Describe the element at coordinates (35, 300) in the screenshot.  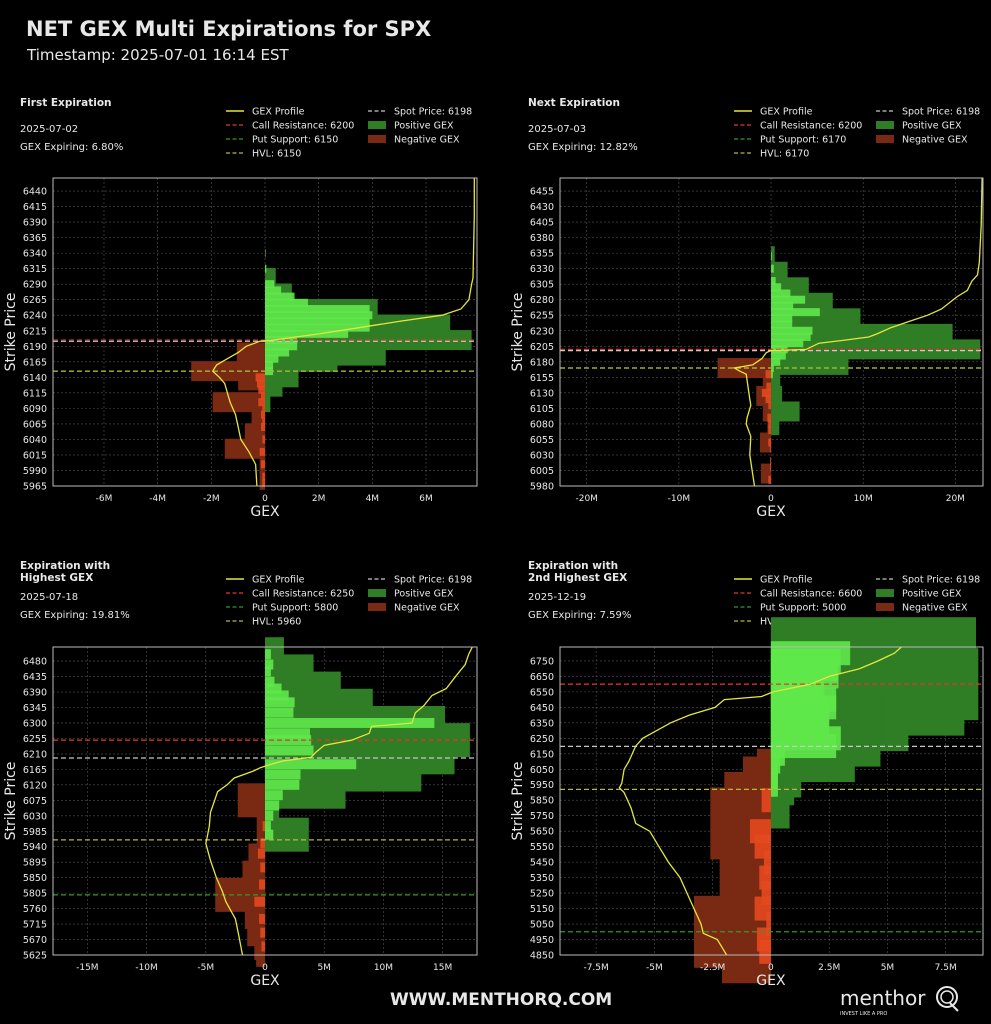
I see `y-tick-label: 6265` at that location.